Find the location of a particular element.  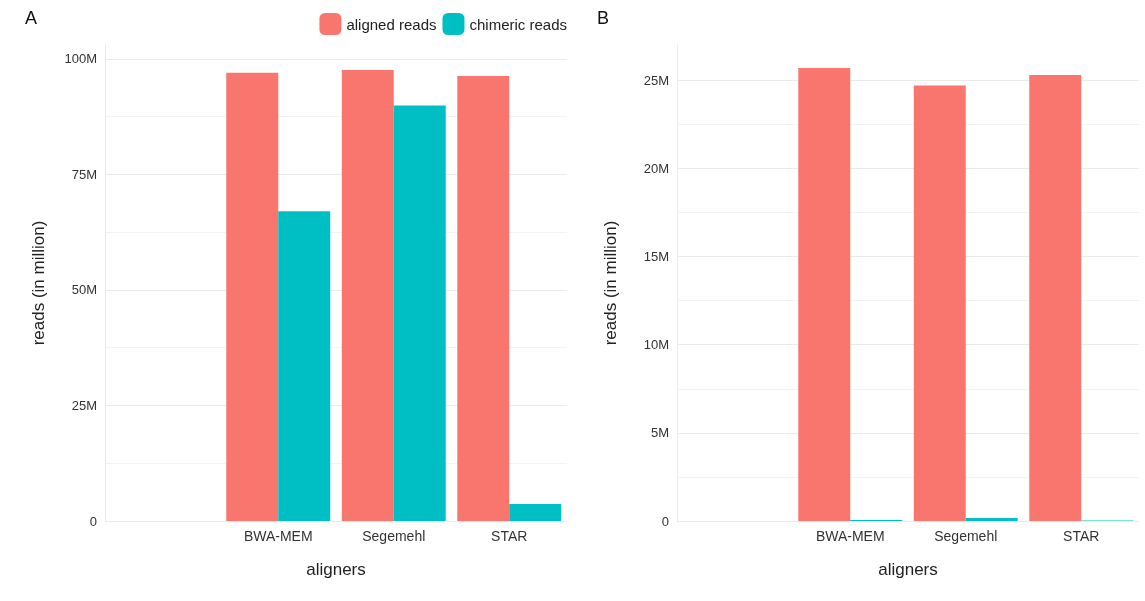

y-tick-label: 10M is located at coordinates (656, 345).